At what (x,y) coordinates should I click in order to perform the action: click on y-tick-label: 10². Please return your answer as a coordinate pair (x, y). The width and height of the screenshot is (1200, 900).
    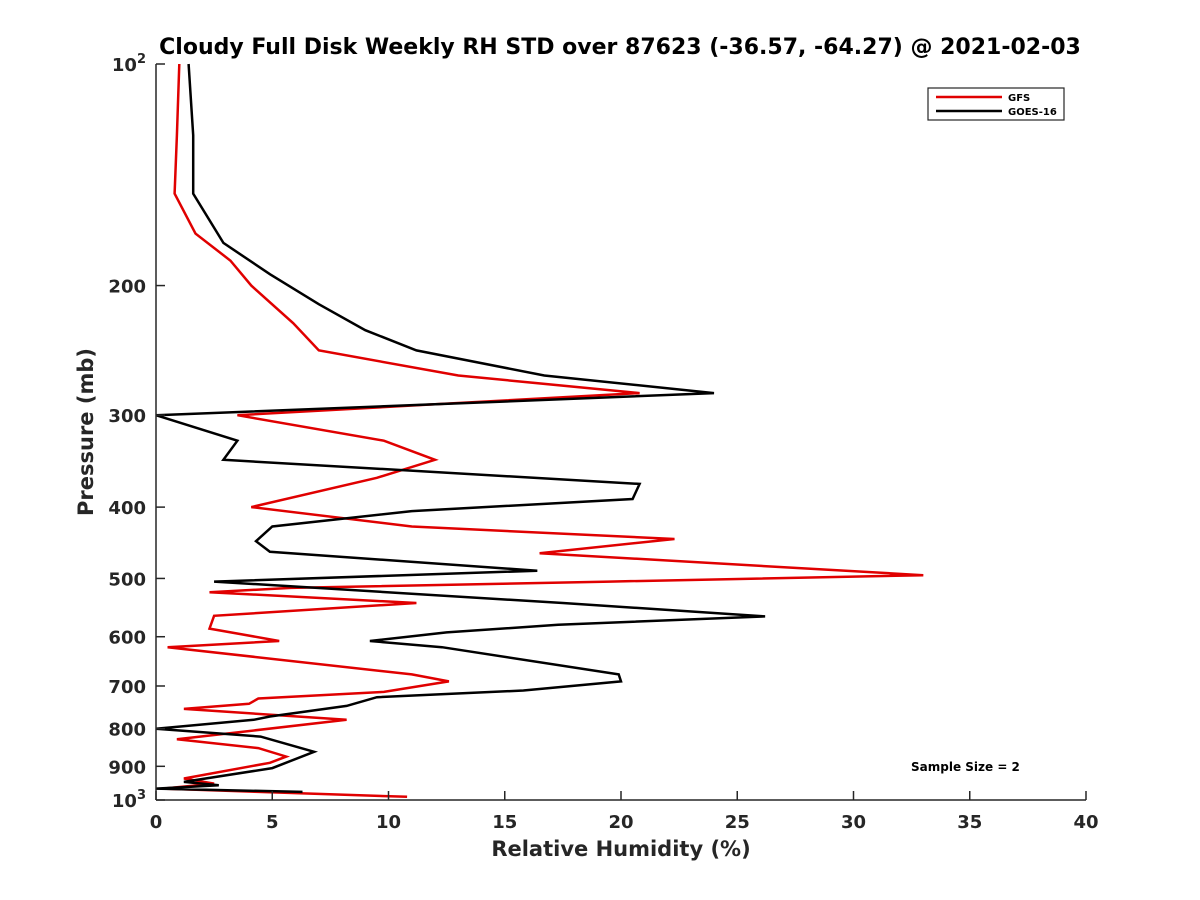
    Looking at the image, I should click on (129, 64).